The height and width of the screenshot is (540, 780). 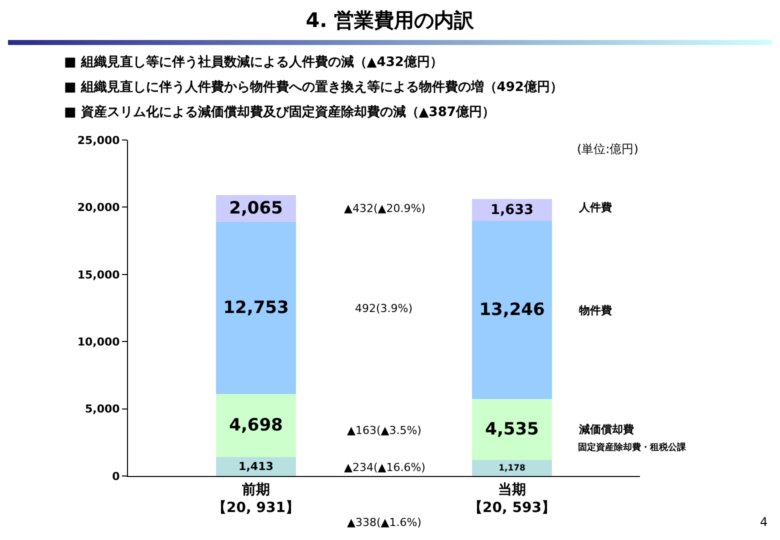 I want to click on annotation: ▲163(▲3.5%), so click(x=384, y=430).